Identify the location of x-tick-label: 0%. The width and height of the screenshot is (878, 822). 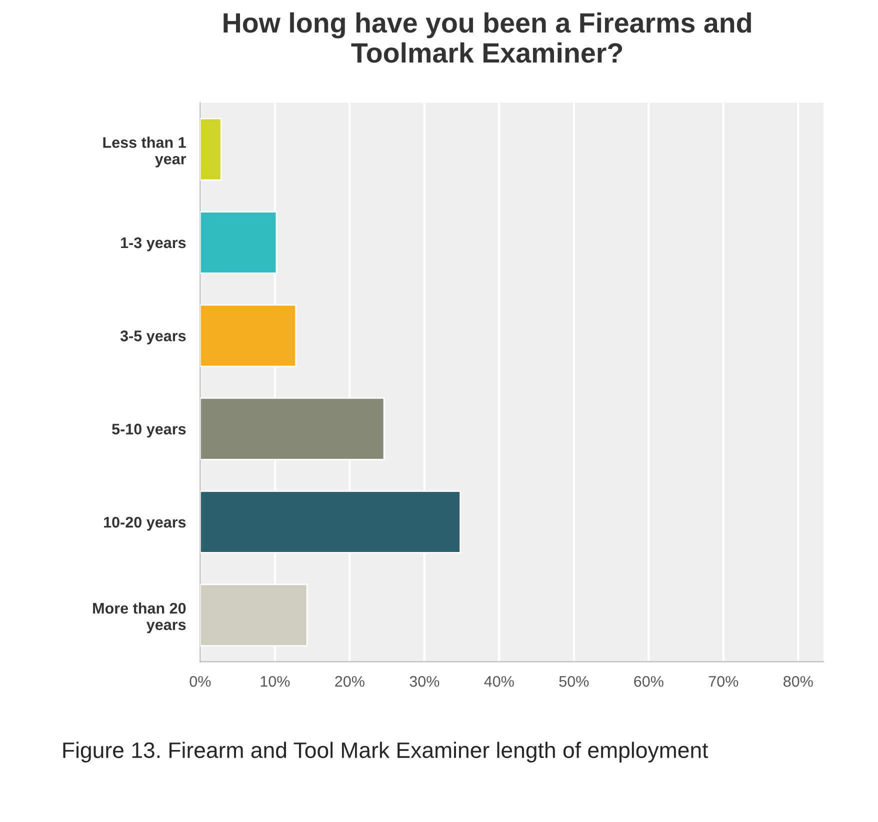
(200, 681).